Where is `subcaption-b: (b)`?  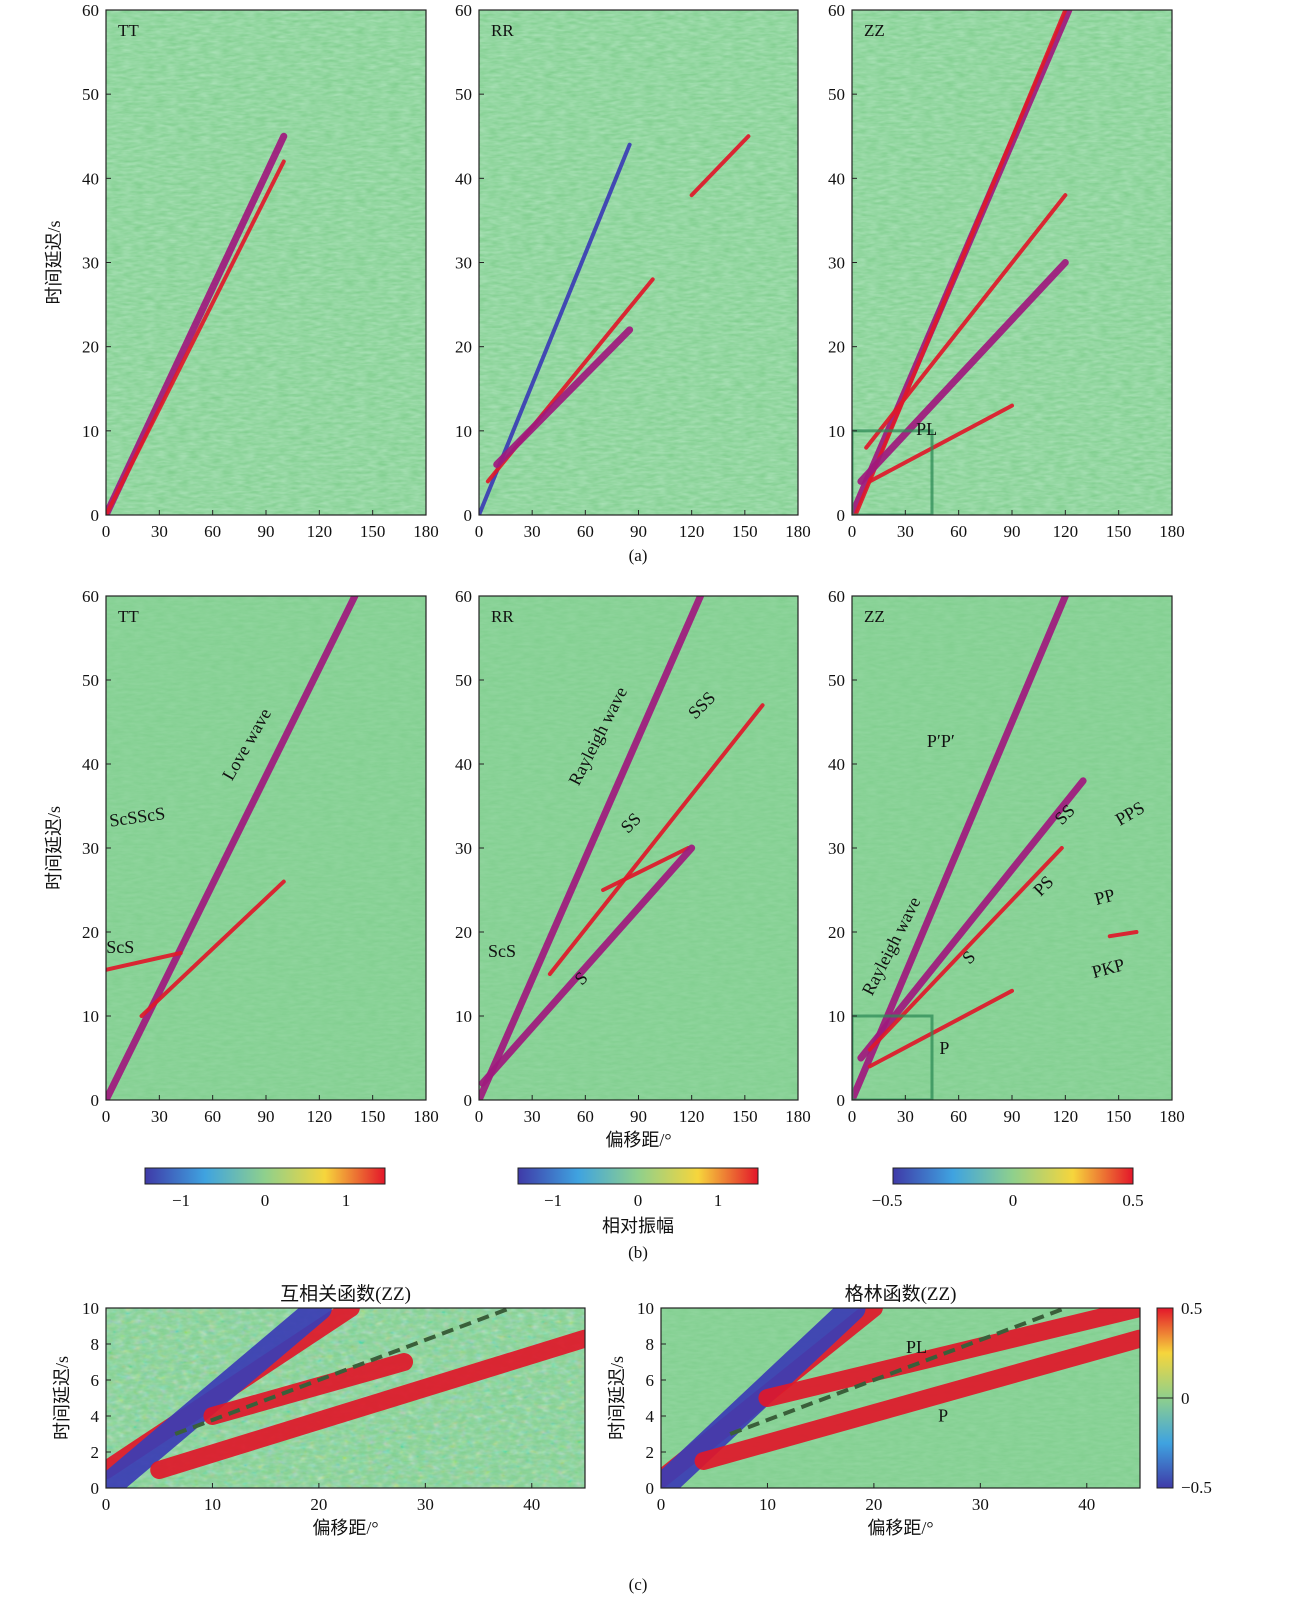 subcaption-b: (b) is located at coordinates (638, 1252).